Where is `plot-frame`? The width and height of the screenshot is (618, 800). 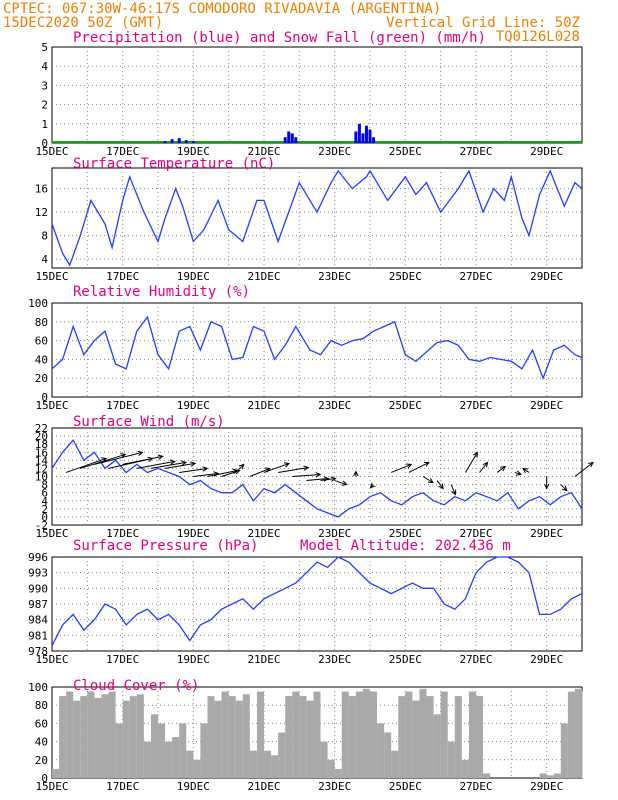 plot-frame is located at coordinates (317, 95).